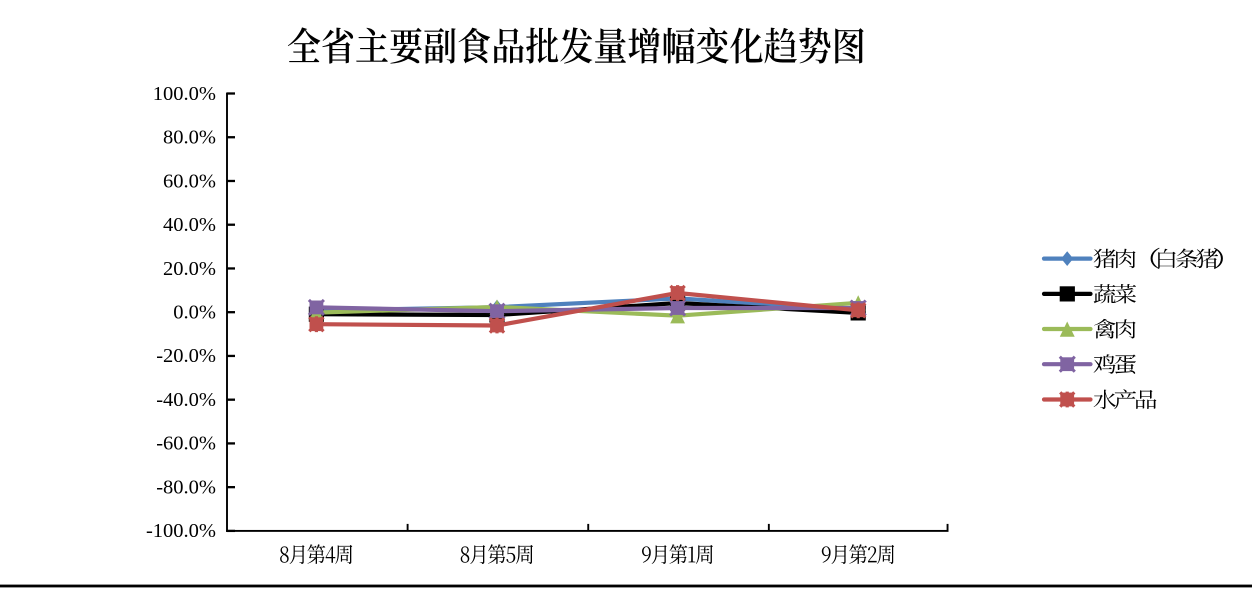 This screenshot has width=1252, height=595. Describe the element at coordinates (186, 400) in the screenshot. I see `svg-text: -40.0%` at that location.